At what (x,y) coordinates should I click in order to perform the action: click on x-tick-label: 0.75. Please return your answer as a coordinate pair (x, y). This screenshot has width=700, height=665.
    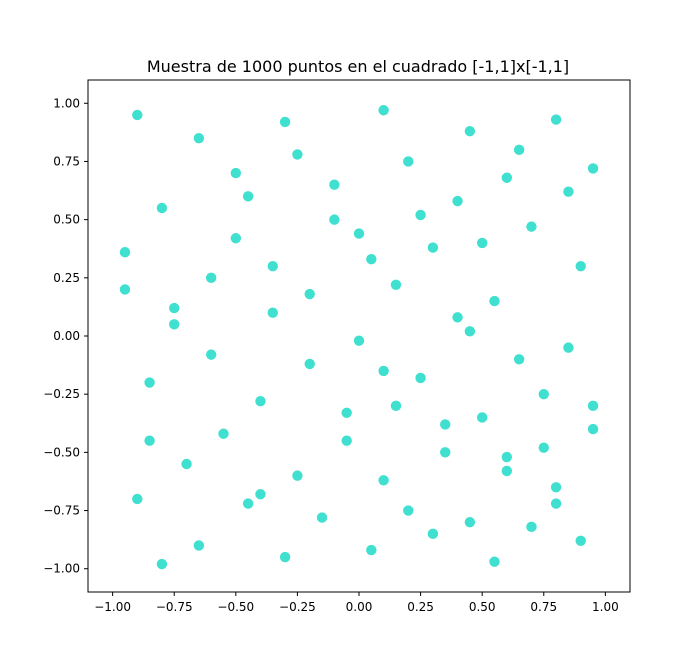
    Looking at the image, I should click on (543, 607).